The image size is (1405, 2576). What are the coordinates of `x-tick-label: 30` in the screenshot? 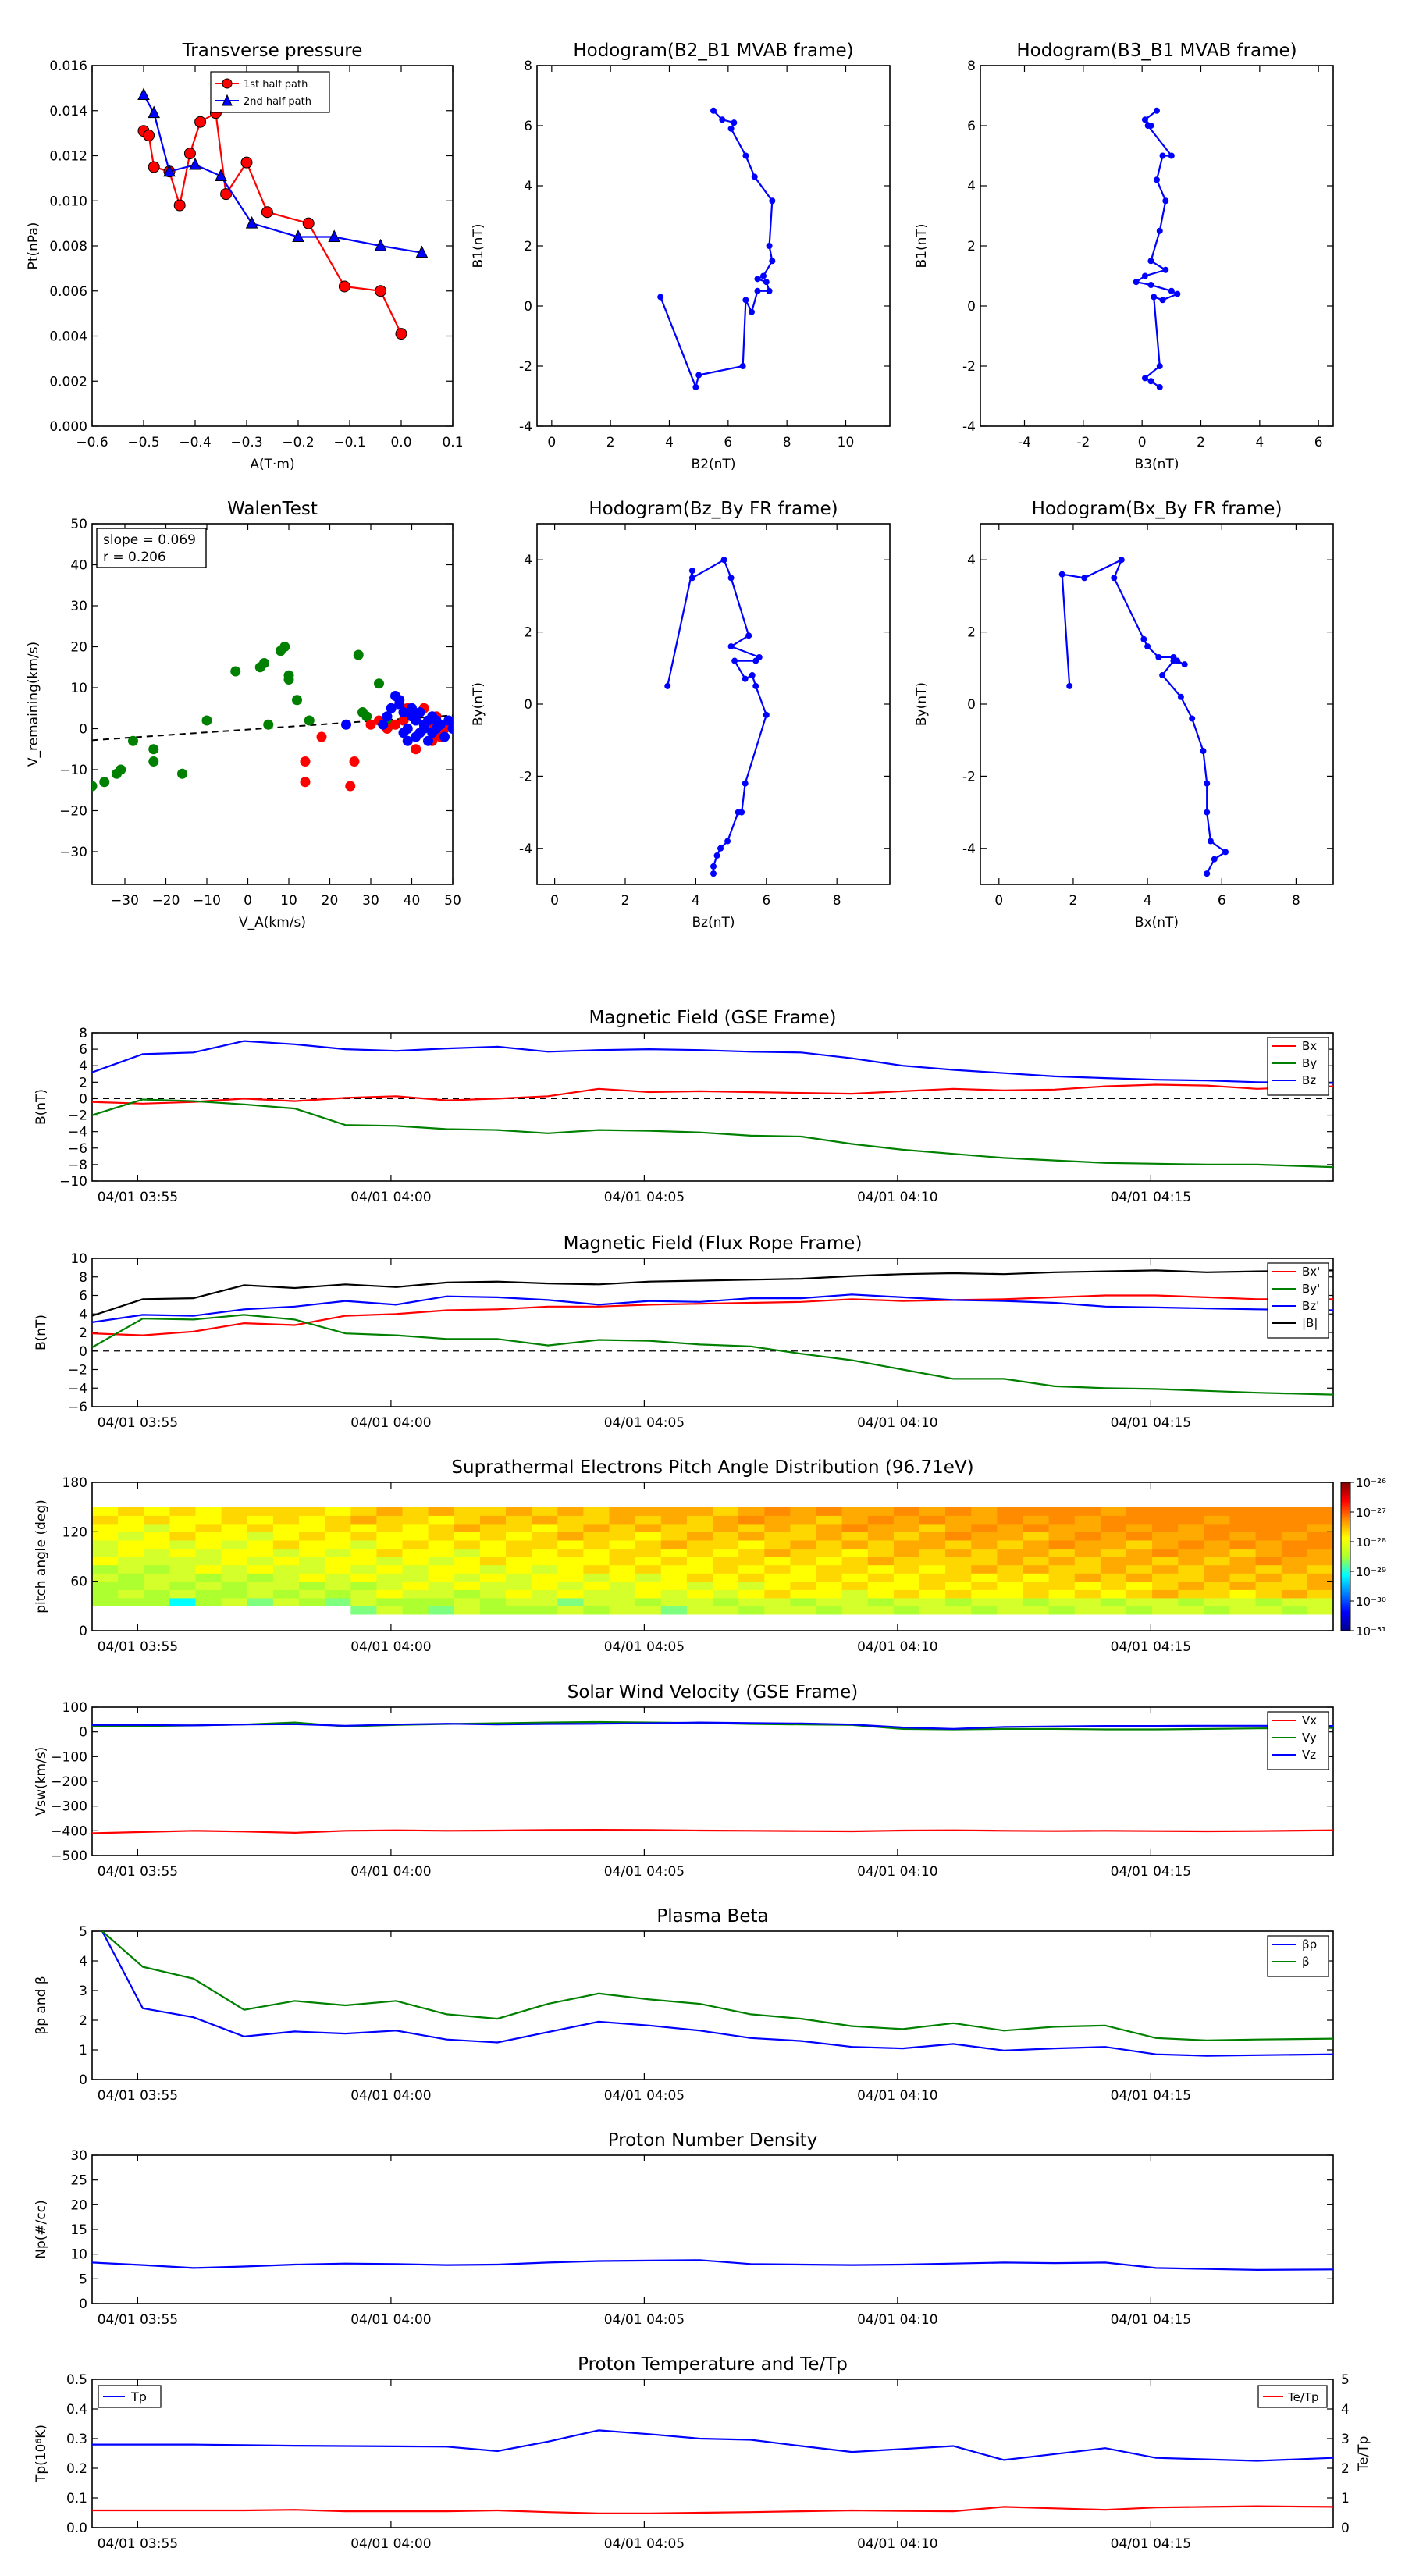 It's located at (371, 901).